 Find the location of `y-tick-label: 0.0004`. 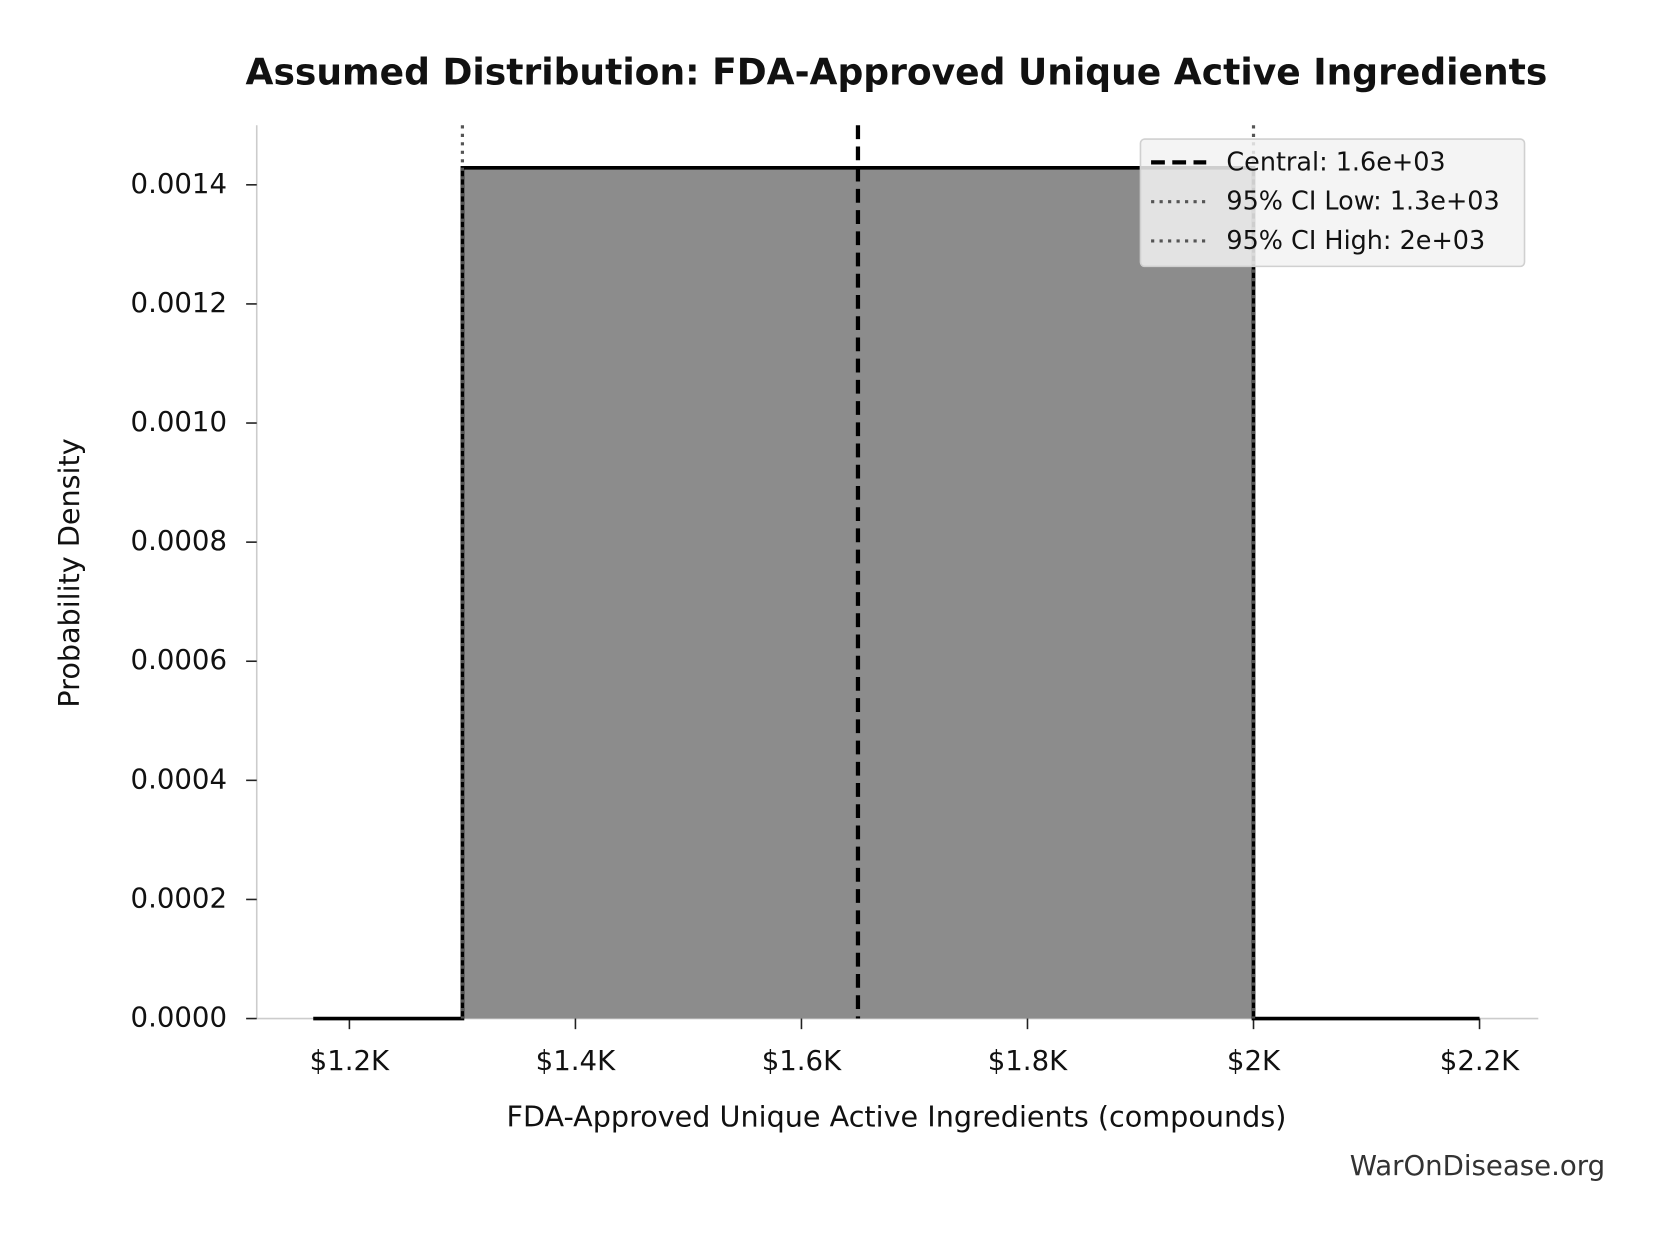

y-tick-label: 0.0004 is located at coordinates (179, 778).